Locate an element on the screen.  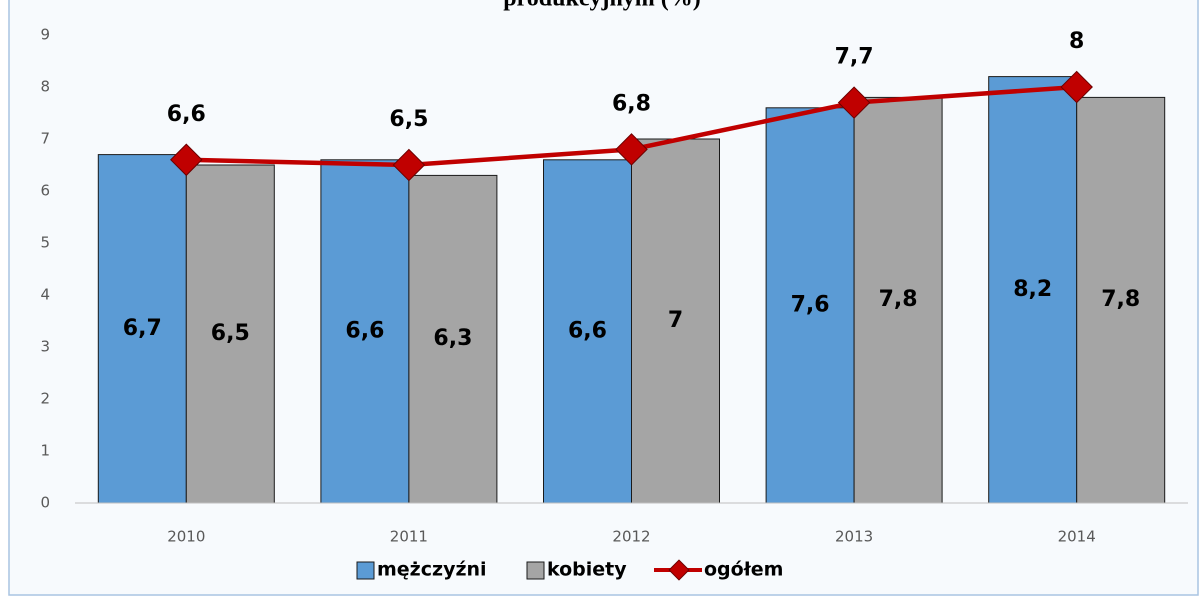
y-tick-label: 0 is located at coordinates (45, 503).